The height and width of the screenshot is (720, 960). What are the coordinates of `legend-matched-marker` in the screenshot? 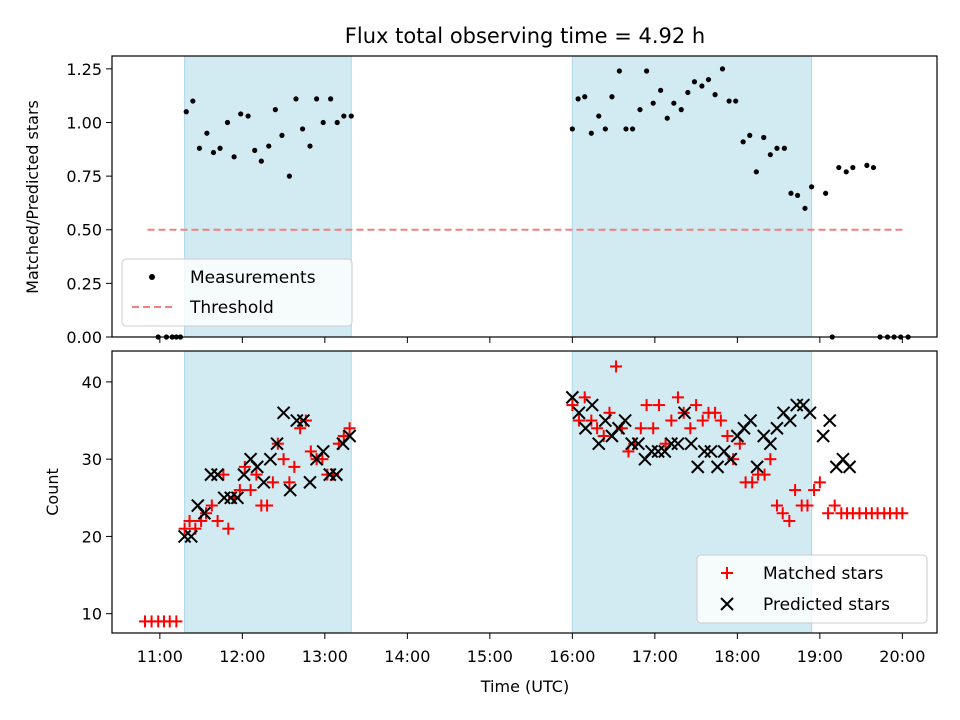 It's located at (727, 573).